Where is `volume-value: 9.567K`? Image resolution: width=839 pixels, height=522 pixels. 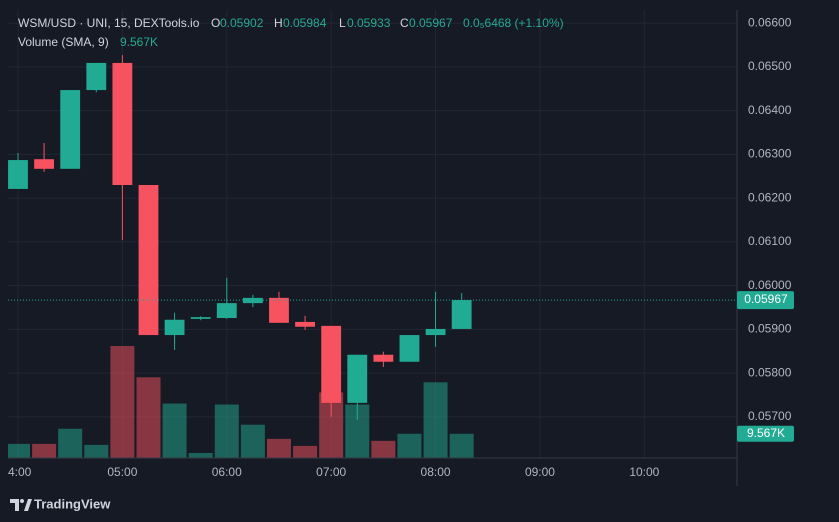
volume-value: 9.567K is located at coordinates (139, 42).